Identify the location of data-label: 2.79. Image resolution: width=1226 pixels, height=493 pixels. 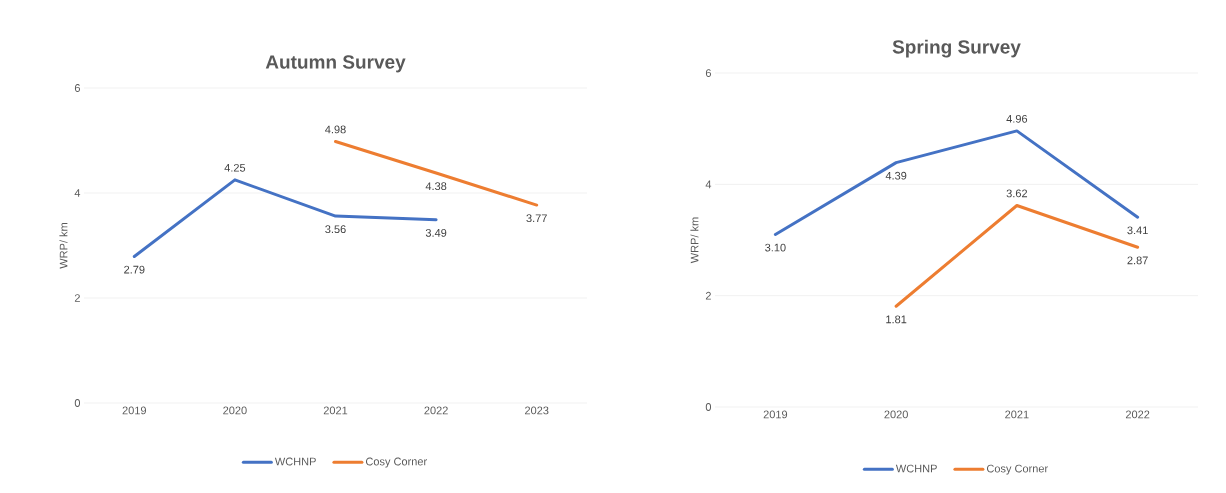
(134, 269).